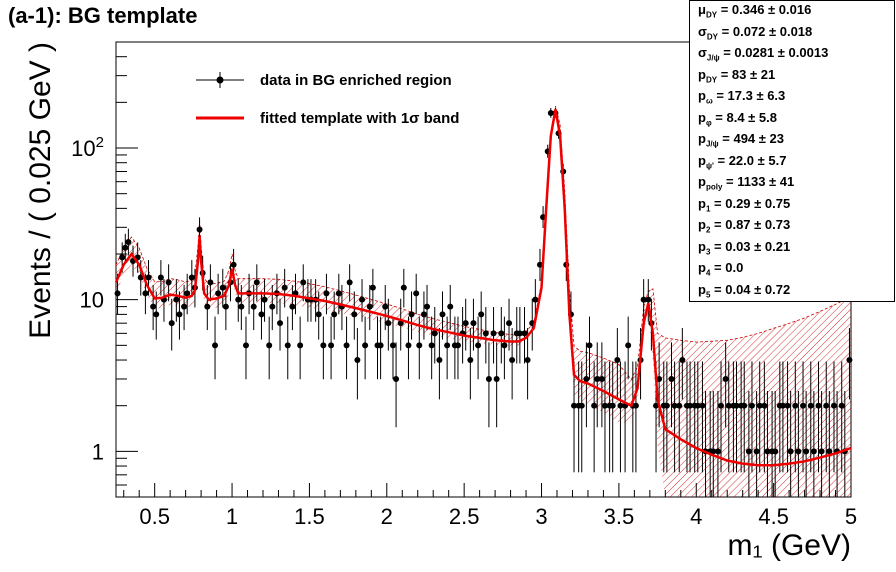 The image size is (896, 572). I want to click on param-subscript: poly, so click(714, 187).